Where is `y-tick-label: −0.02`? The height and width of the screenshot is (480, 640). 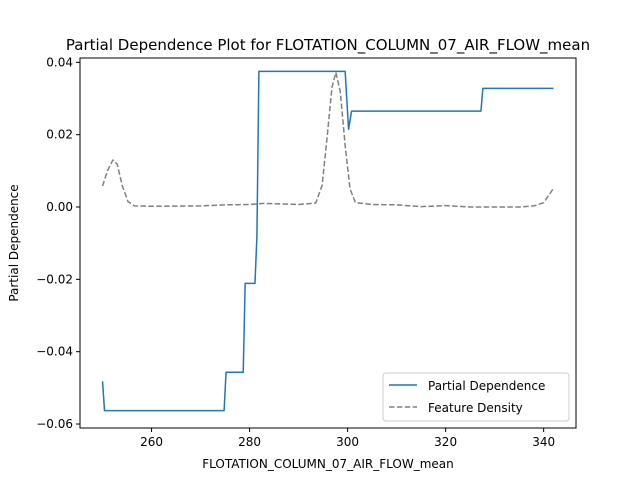 y-tick-label: −0.02 is located at coordinates (54, 279).